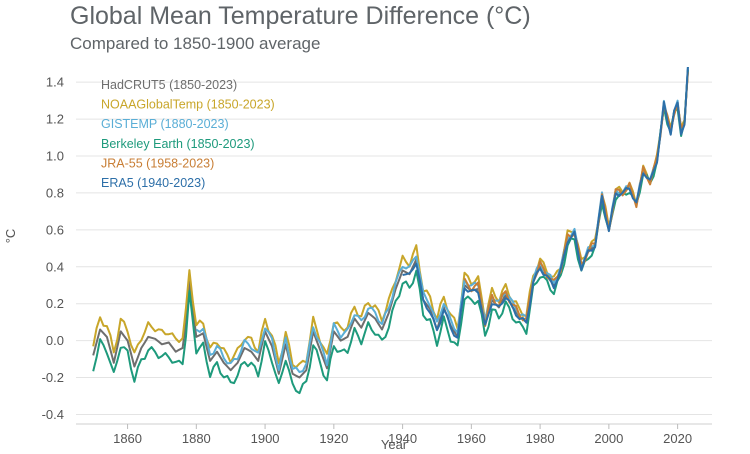 The image size is (750, 454). Describe the element at coordinates (608, 438) in the screenshot. I see `x-tick-label: 2000` at that location.